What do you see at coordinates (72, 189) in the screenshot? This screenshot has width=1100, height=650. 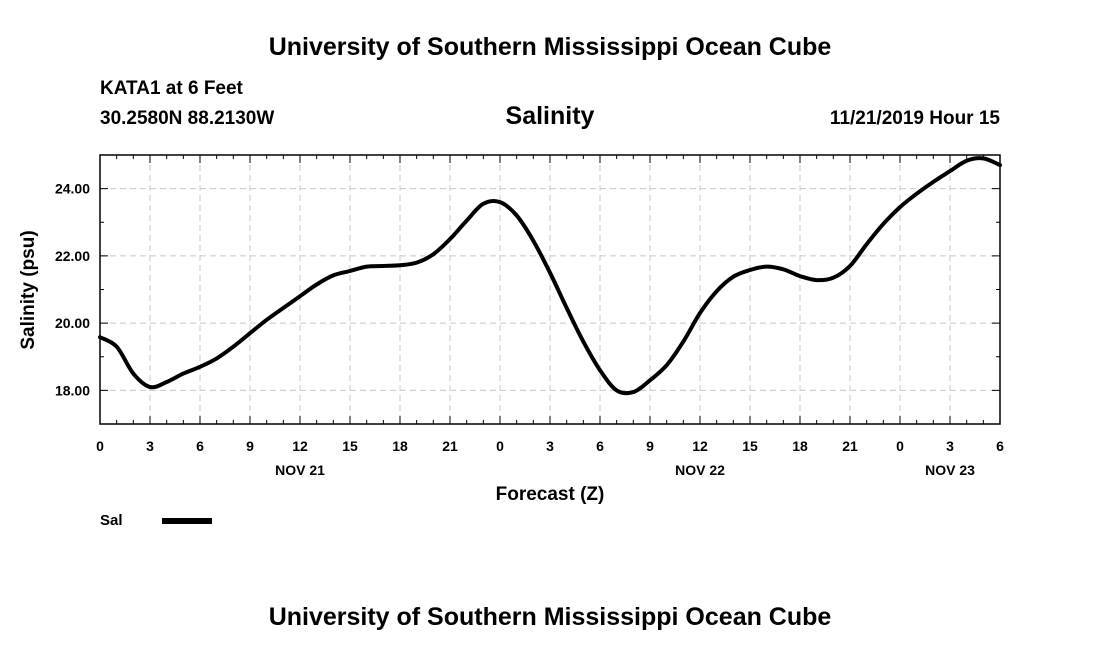 I see `y-tick-label: 24.00` at bounding box center [72, 189].